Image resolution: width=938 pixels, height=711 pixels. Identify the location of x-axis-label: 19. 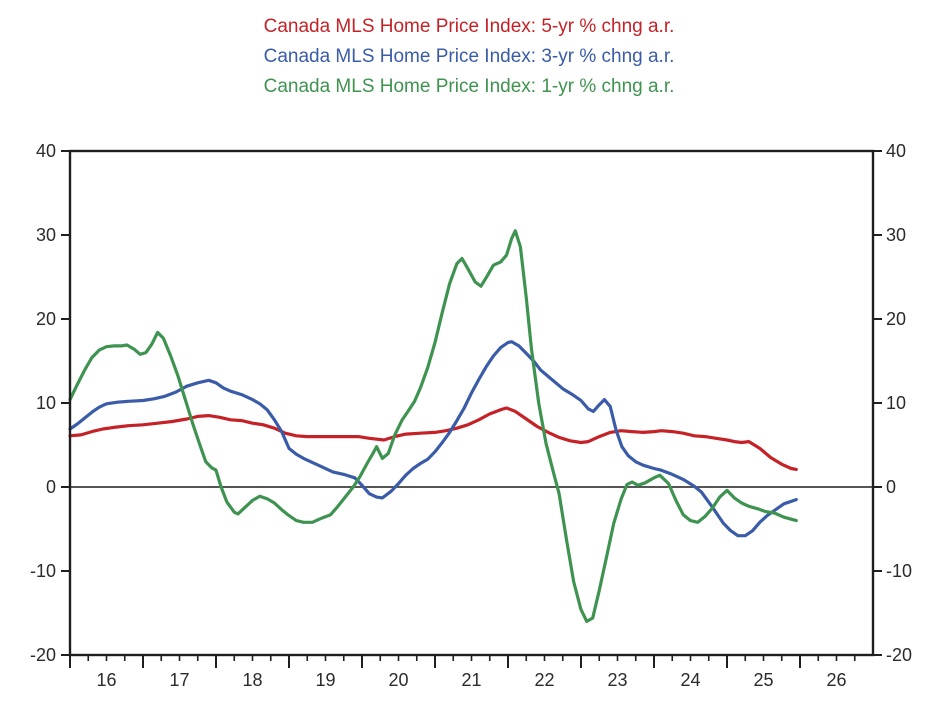
(325, 680).